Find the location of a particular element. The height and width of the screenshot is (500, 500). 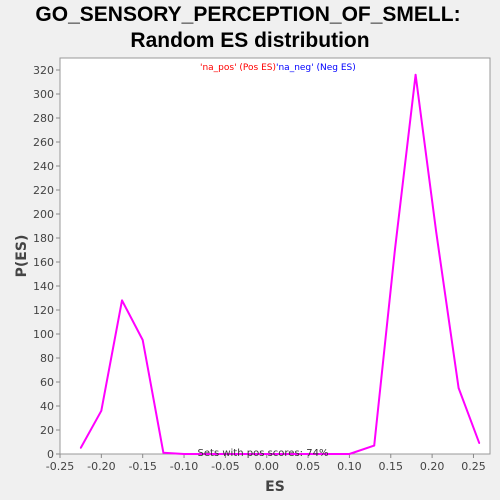

y-tick-label: 160 is located at coordinates (43, 262).